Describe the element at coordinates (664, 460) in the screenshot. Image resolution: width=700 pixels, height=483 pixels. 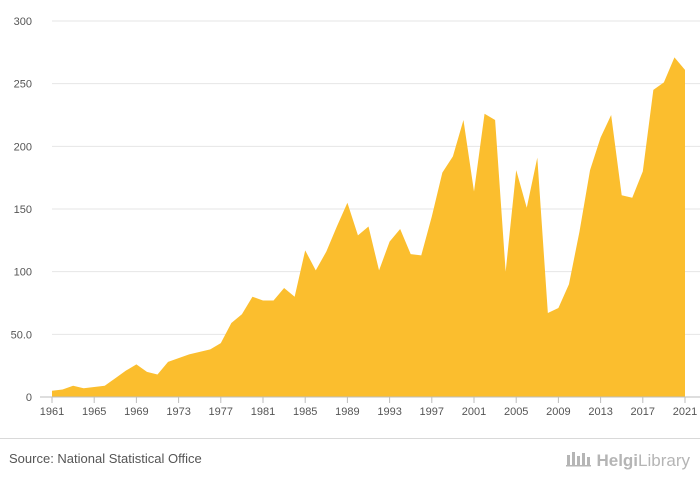
I see `brand-name-rest: Library` at that location.